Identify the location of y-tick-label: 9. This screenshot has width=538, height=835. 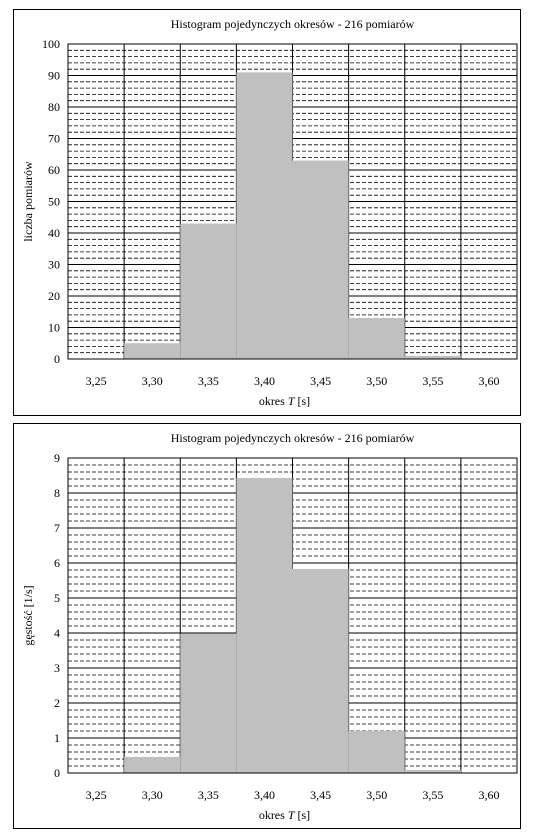
(57, 458).